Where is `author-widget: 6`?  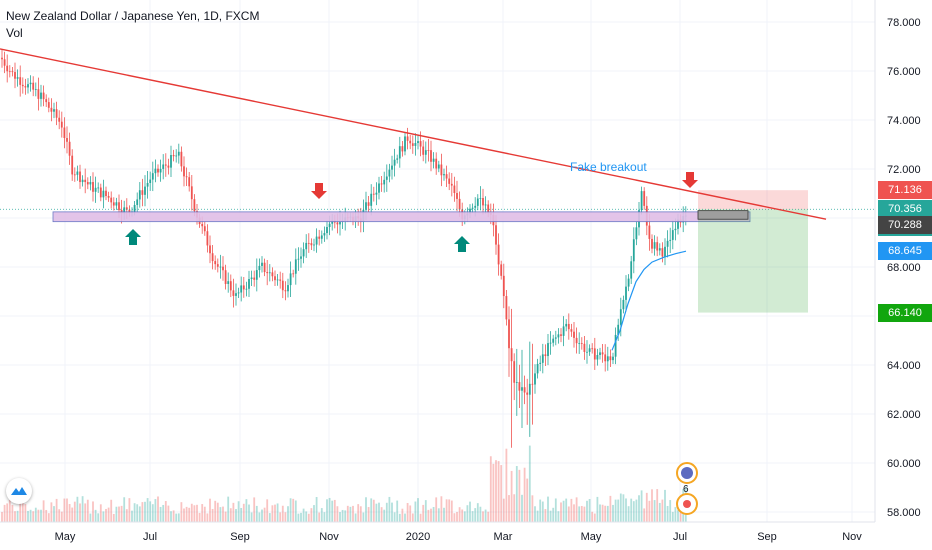 author-widget: 6 is located at coordinates (687, 490).